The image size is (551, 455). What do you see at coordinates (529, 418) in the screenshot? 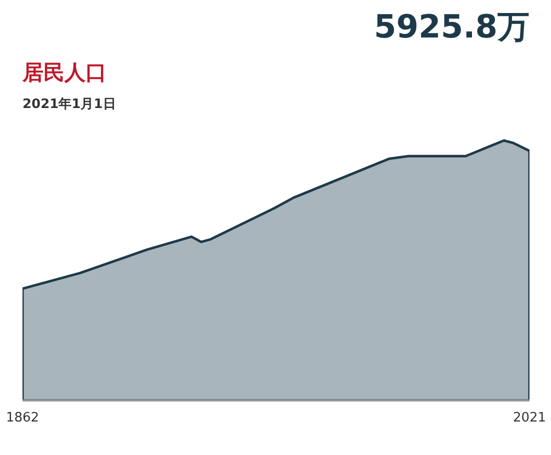
I see `x-tick-label: 2021` at bounding box center [529, 418].